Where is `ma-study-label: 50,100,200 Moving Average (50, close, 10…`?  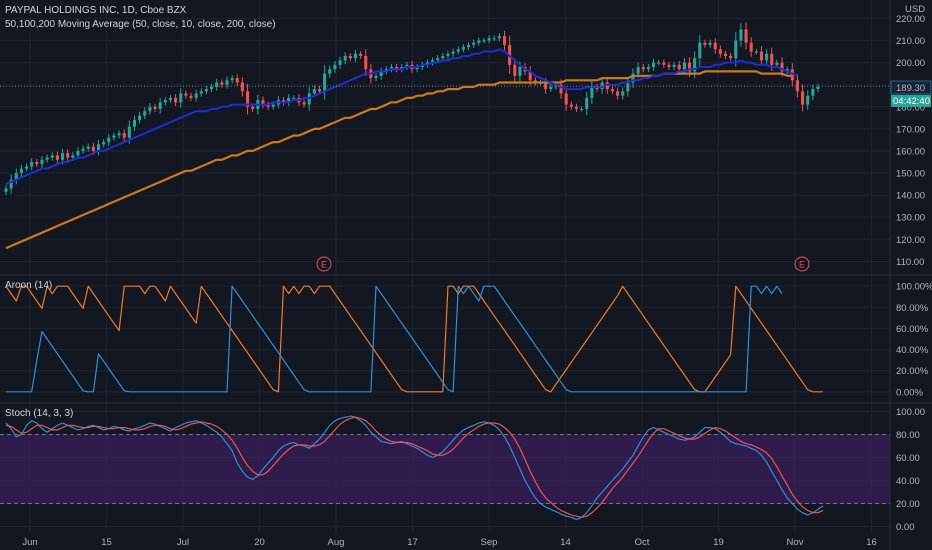
ma-study-label: 50,100,200 Moving Average (50, close, 10… is located at coordinates (140, 24).